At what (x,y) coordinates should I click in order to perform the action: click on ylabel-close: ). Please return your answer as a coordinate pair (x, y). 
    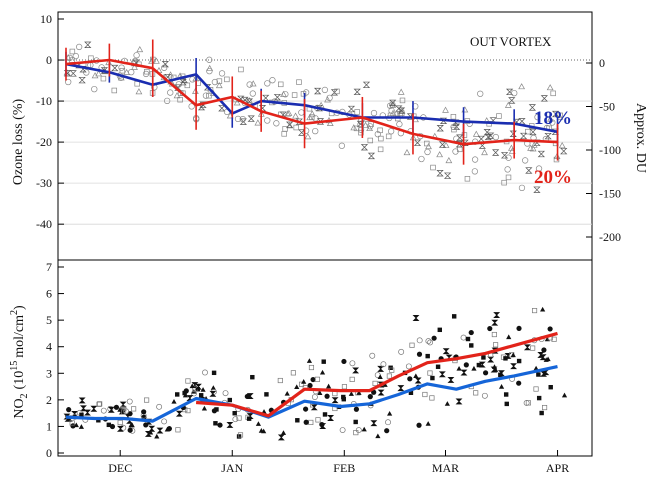
    Looking at the image, I should click on (19, 307).